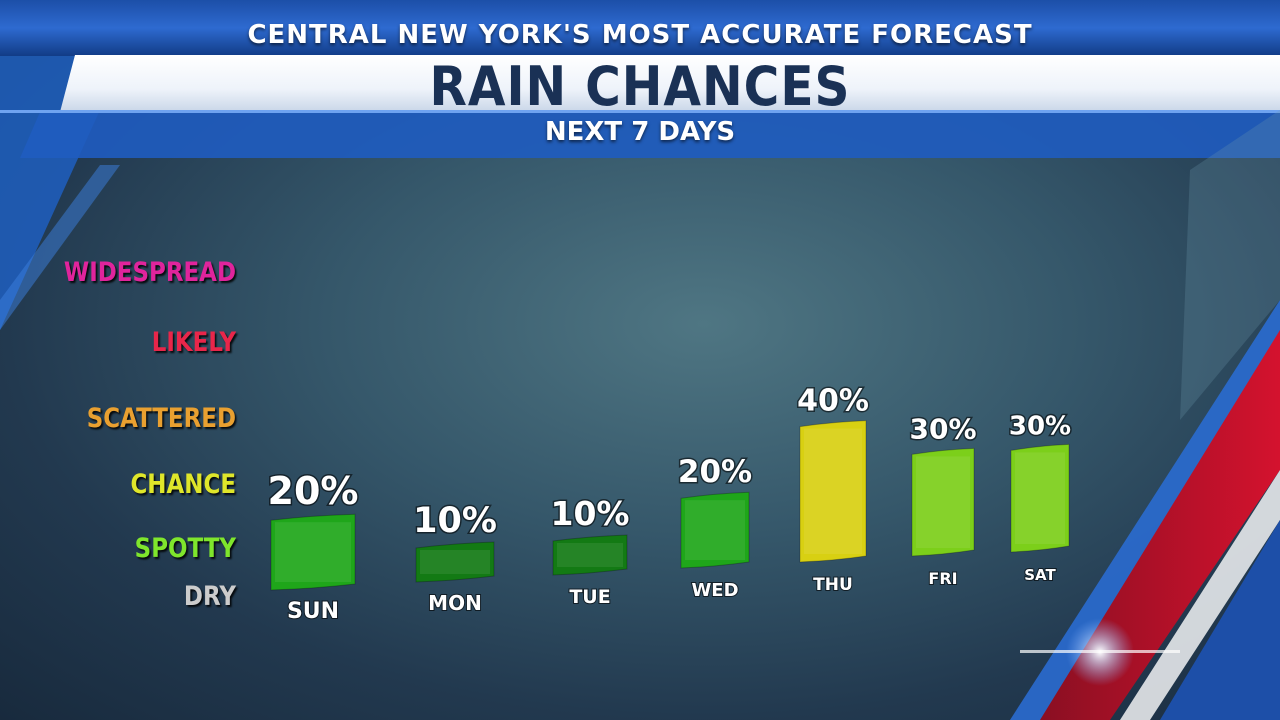 The width and height of the screenshot is (1280, 720). Describe the element at coordinates (714, 590) in the screenshot. I see `category-label-wed: WED` at that location.